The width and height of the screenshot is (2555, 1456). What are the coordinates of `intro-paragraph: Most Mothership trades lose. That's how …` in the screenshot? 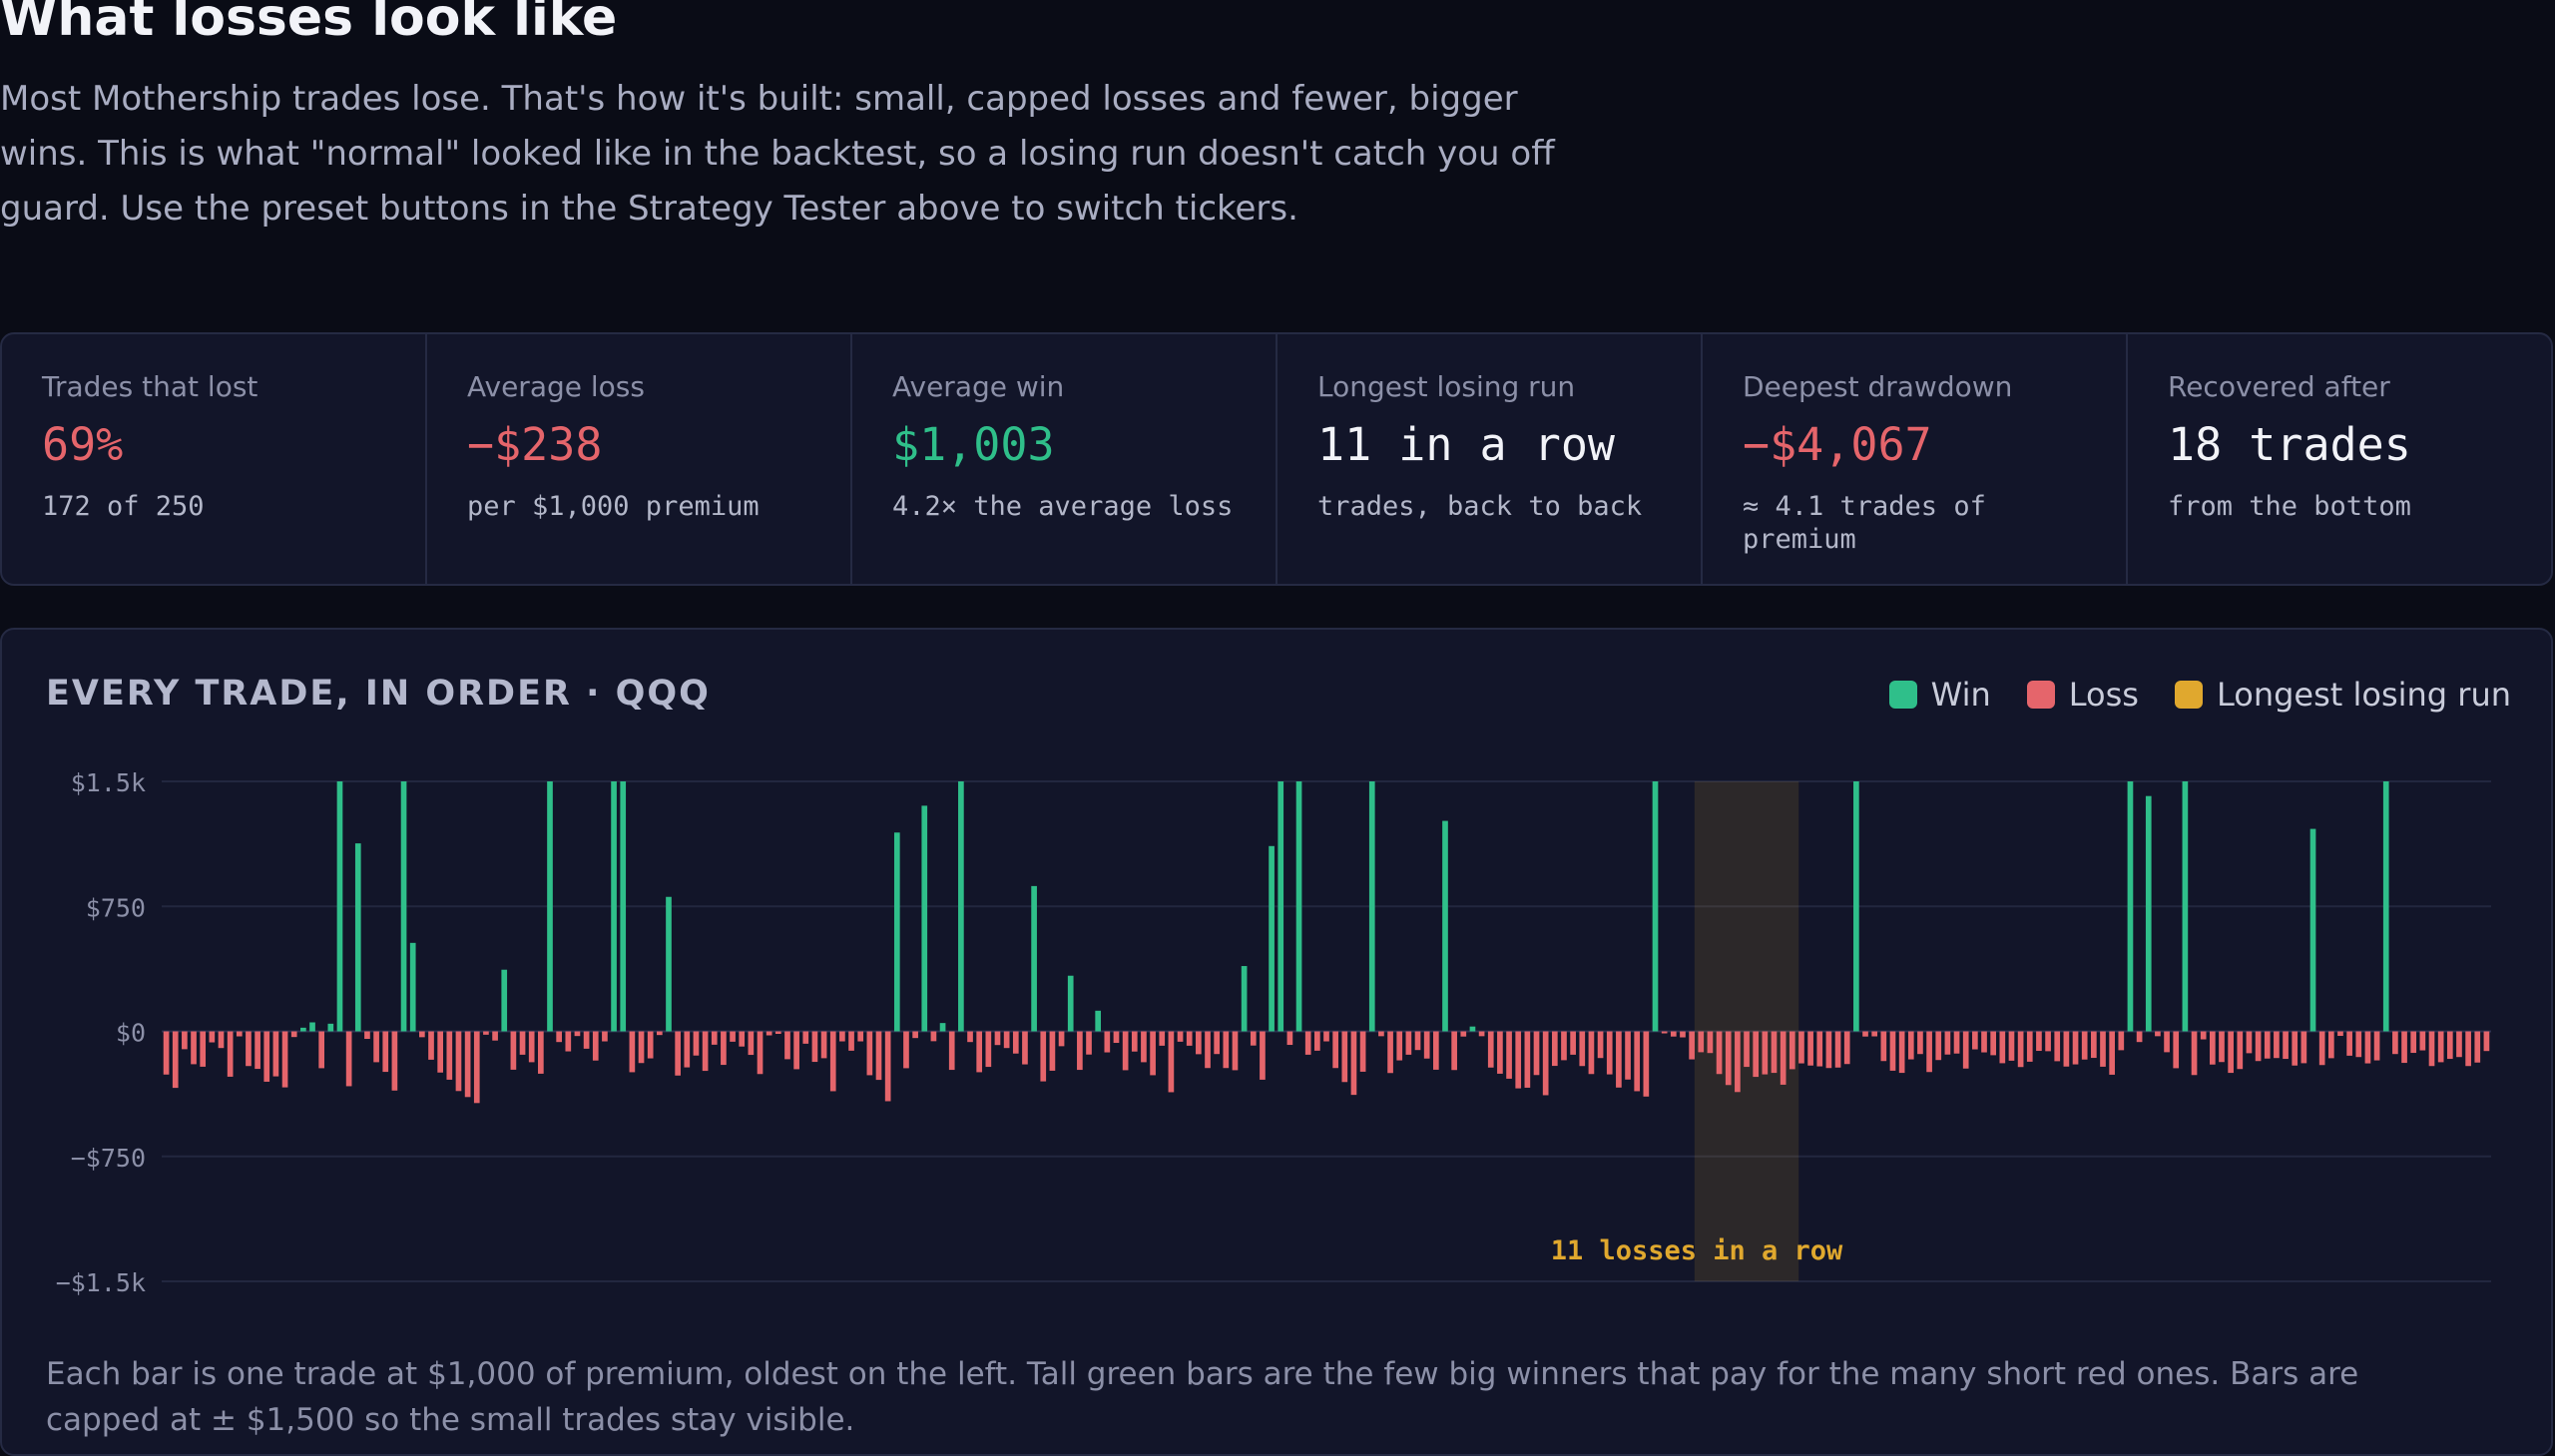 It's located at (777, 154).